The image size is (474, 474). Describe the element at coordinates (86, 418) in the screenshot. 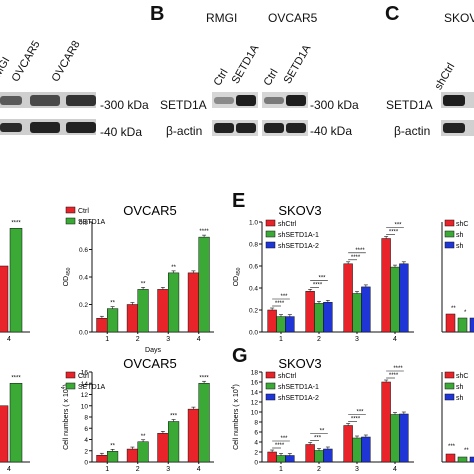

I see `y-tick-label: 8` at that location.